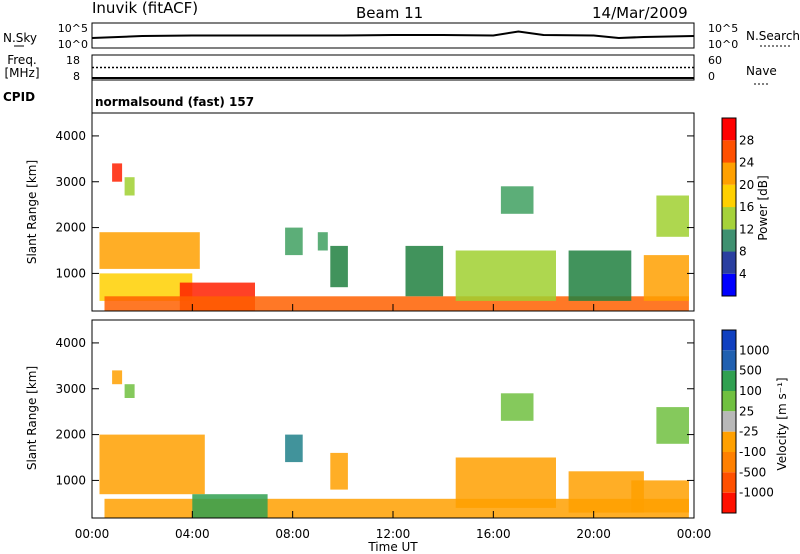  What do you see at coordinates (292, 534) in the screenshot?
I see `x-tick-label-2: 08:00` at bounding box center [292, 534].